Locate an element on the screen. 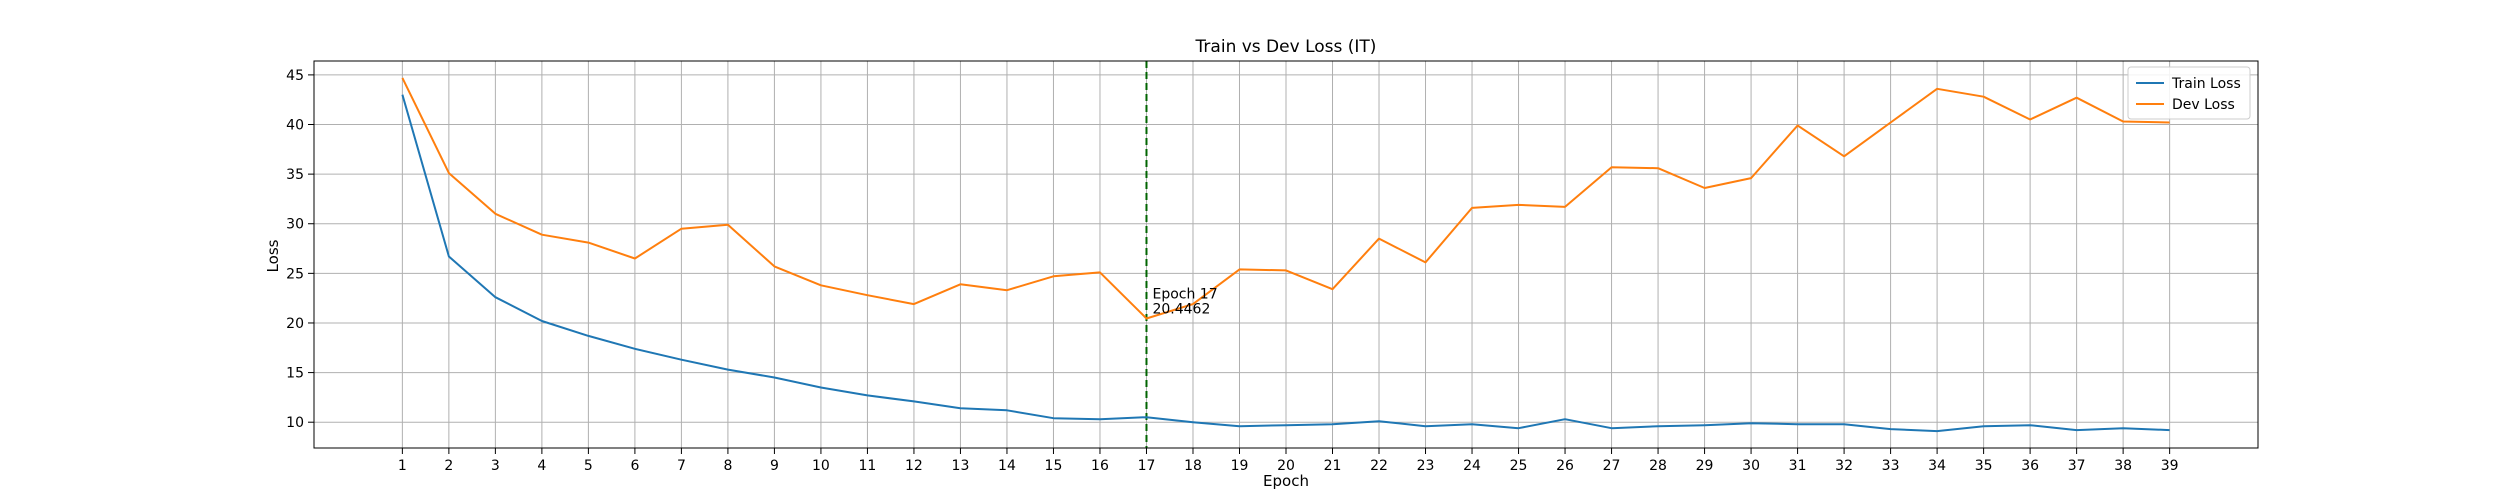 This screenshot has height=500, width=2500. x-tick-label: 28 is located at coordinates (1658, 466).